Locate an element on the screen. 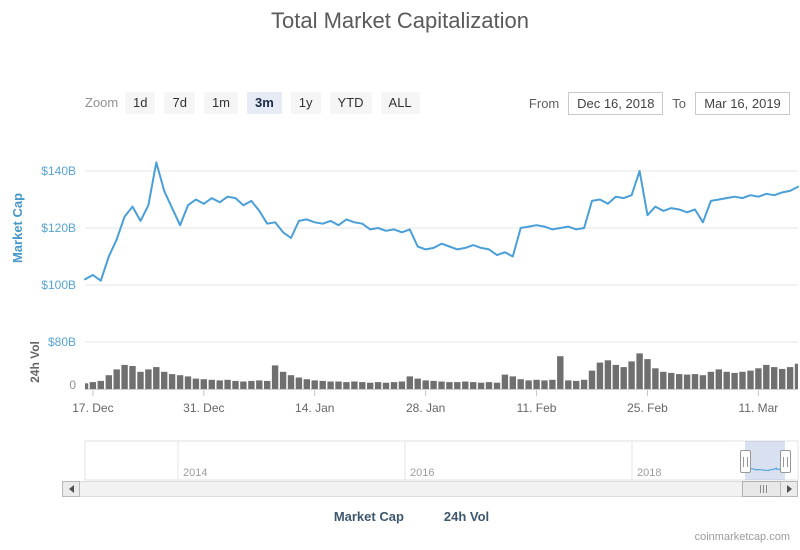 The image size is (800, 550). navigator-selected-range is located at coordinates (765, 460).